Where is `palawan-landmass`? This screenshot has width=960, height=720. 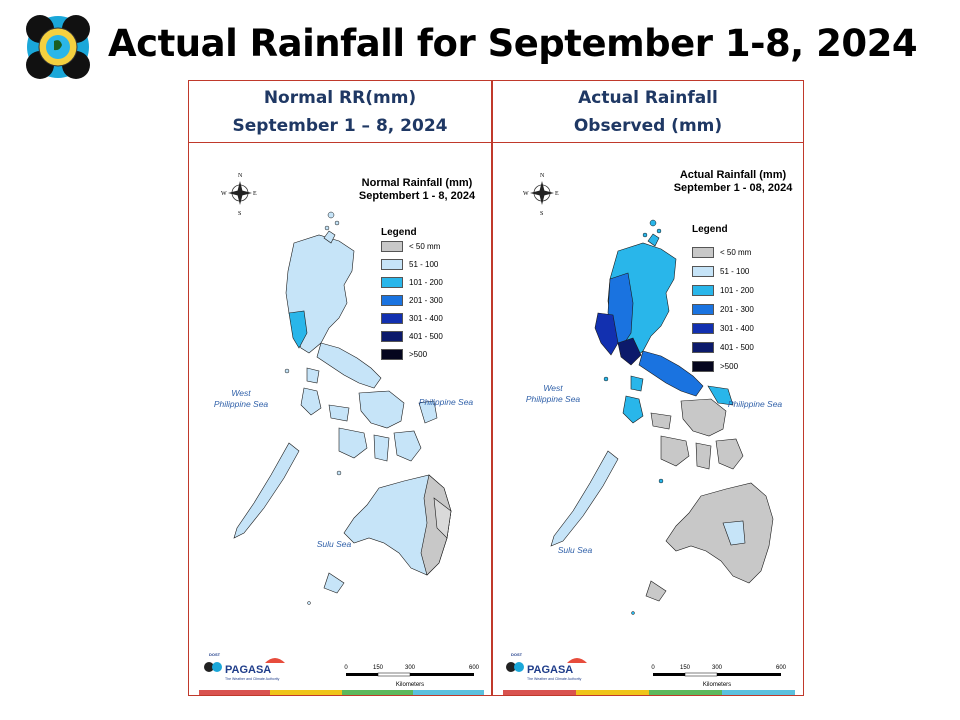 palawan-landmass is located at coordinates (266, 490).